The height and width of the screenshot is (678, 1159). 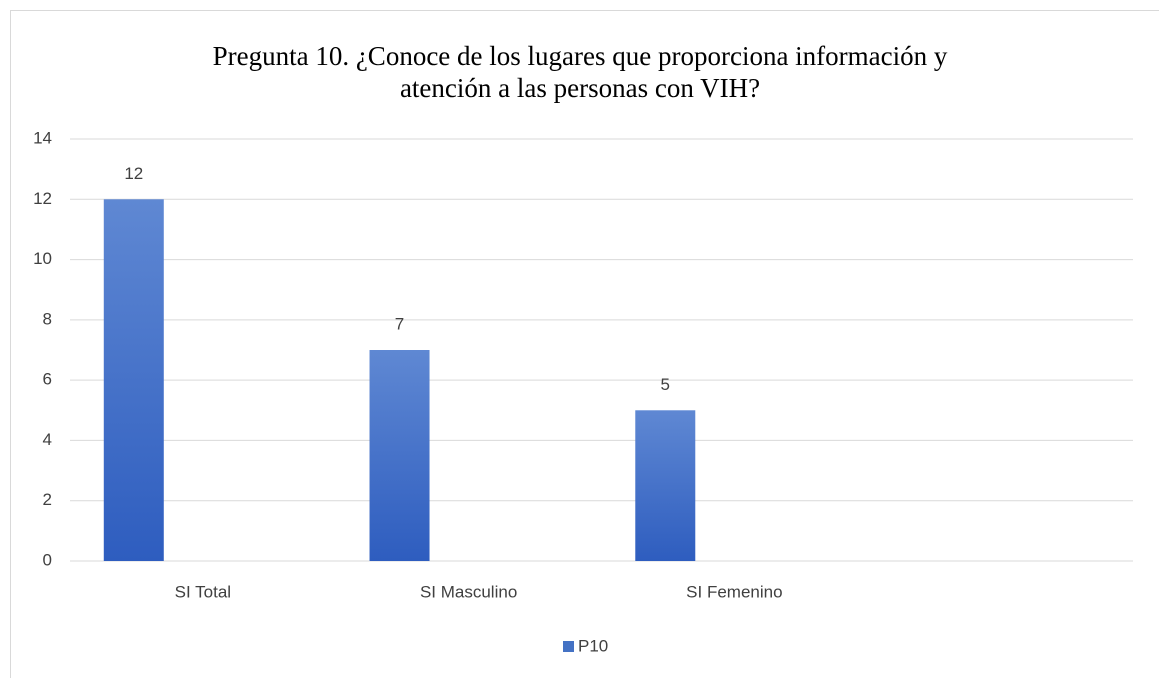 What do you see at coordinates (665, 384) in the screenshot?
I see `data-label: 5` at bounding box center [665, 384].